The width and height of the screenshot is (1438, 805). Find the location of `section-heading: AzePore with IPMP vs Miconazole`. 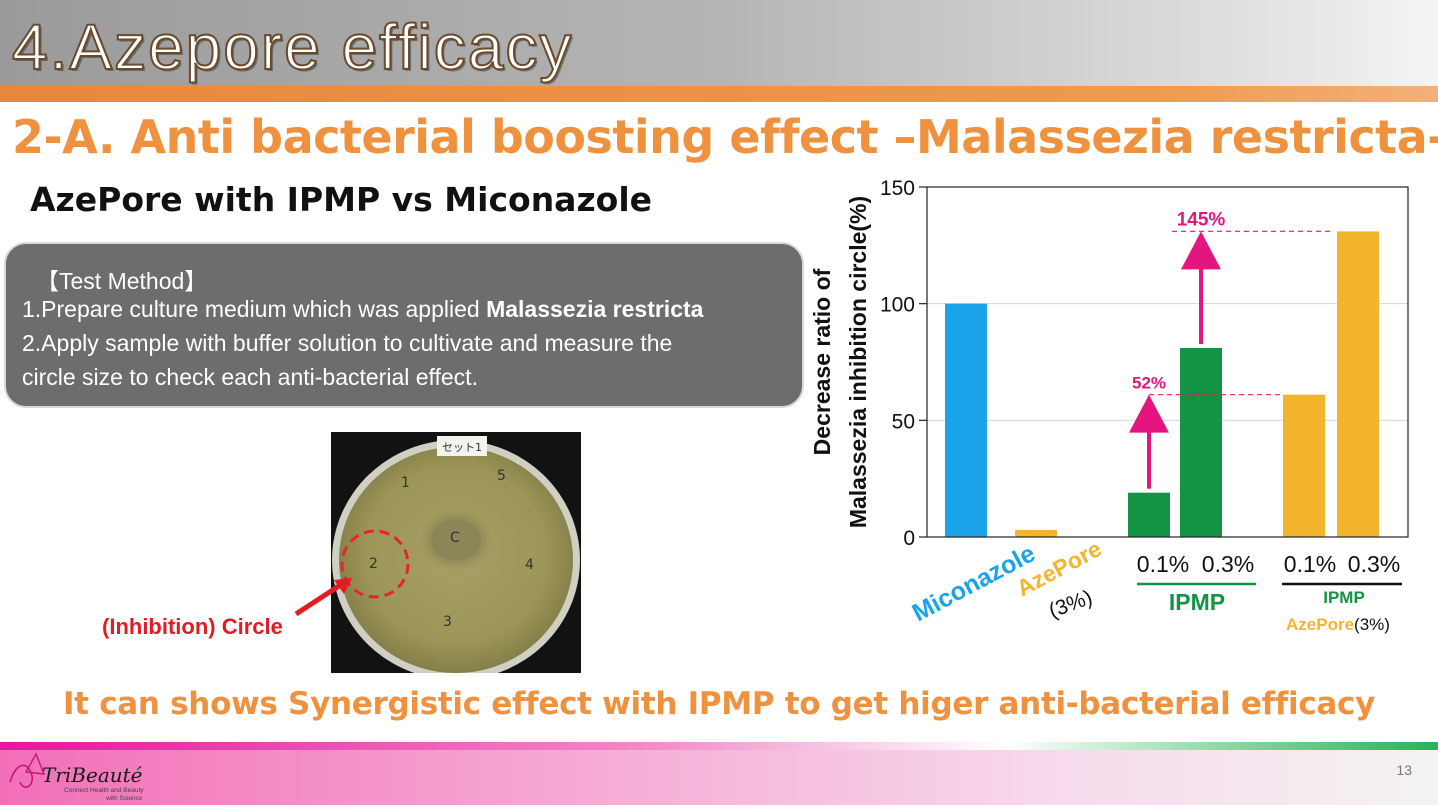

section-heading: AzePore with IPMP vs Miconazole is located at coordinates (341, 199).